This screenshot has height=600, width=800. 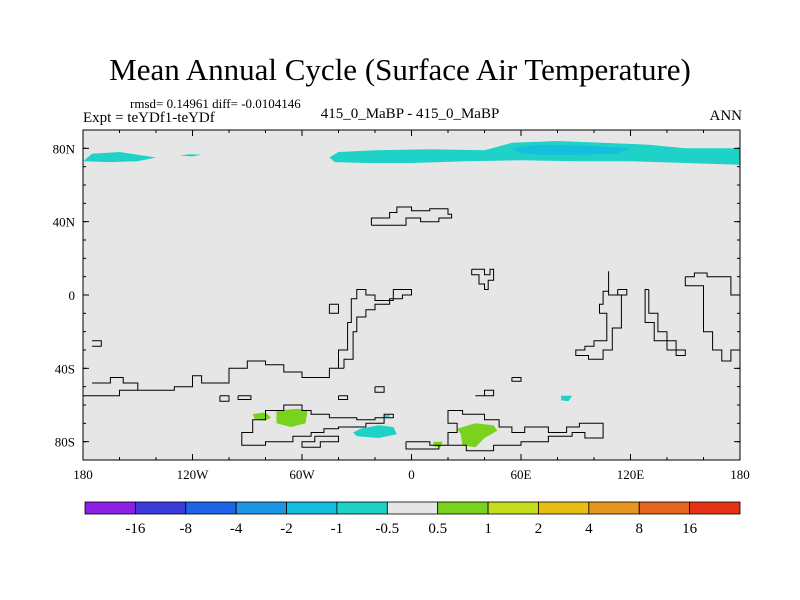 What do you see at coordinates (690, 529) in the screenshot?
I see `colorbar-label: 16` at bounding box center [690, 529].